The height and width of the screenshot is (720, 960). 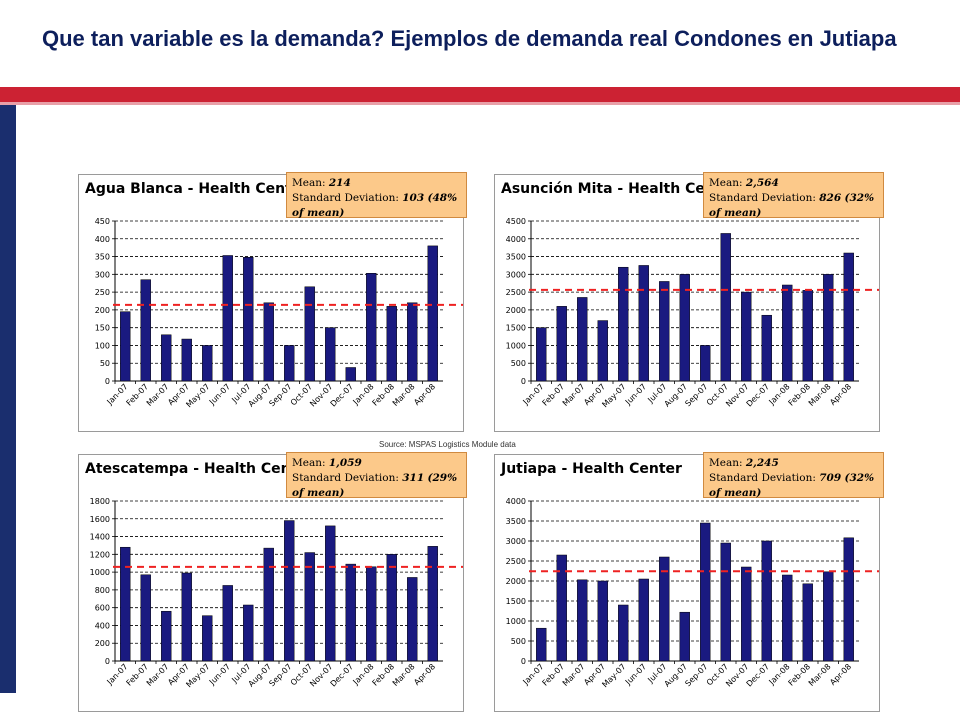 What do you see at coordinates (518, 363) in the screenshot?
I see `y-tick-label: 500` at bounding box center [518, 363].